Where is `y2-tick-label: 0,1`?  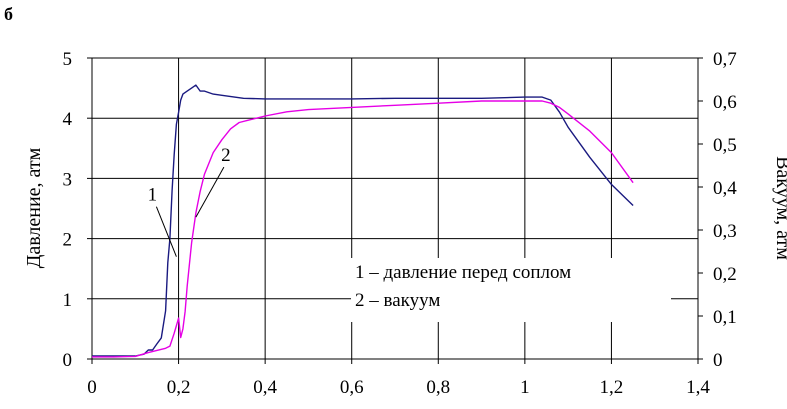 y2-tick-label: 0,1 is located at coordinates (725, 317).